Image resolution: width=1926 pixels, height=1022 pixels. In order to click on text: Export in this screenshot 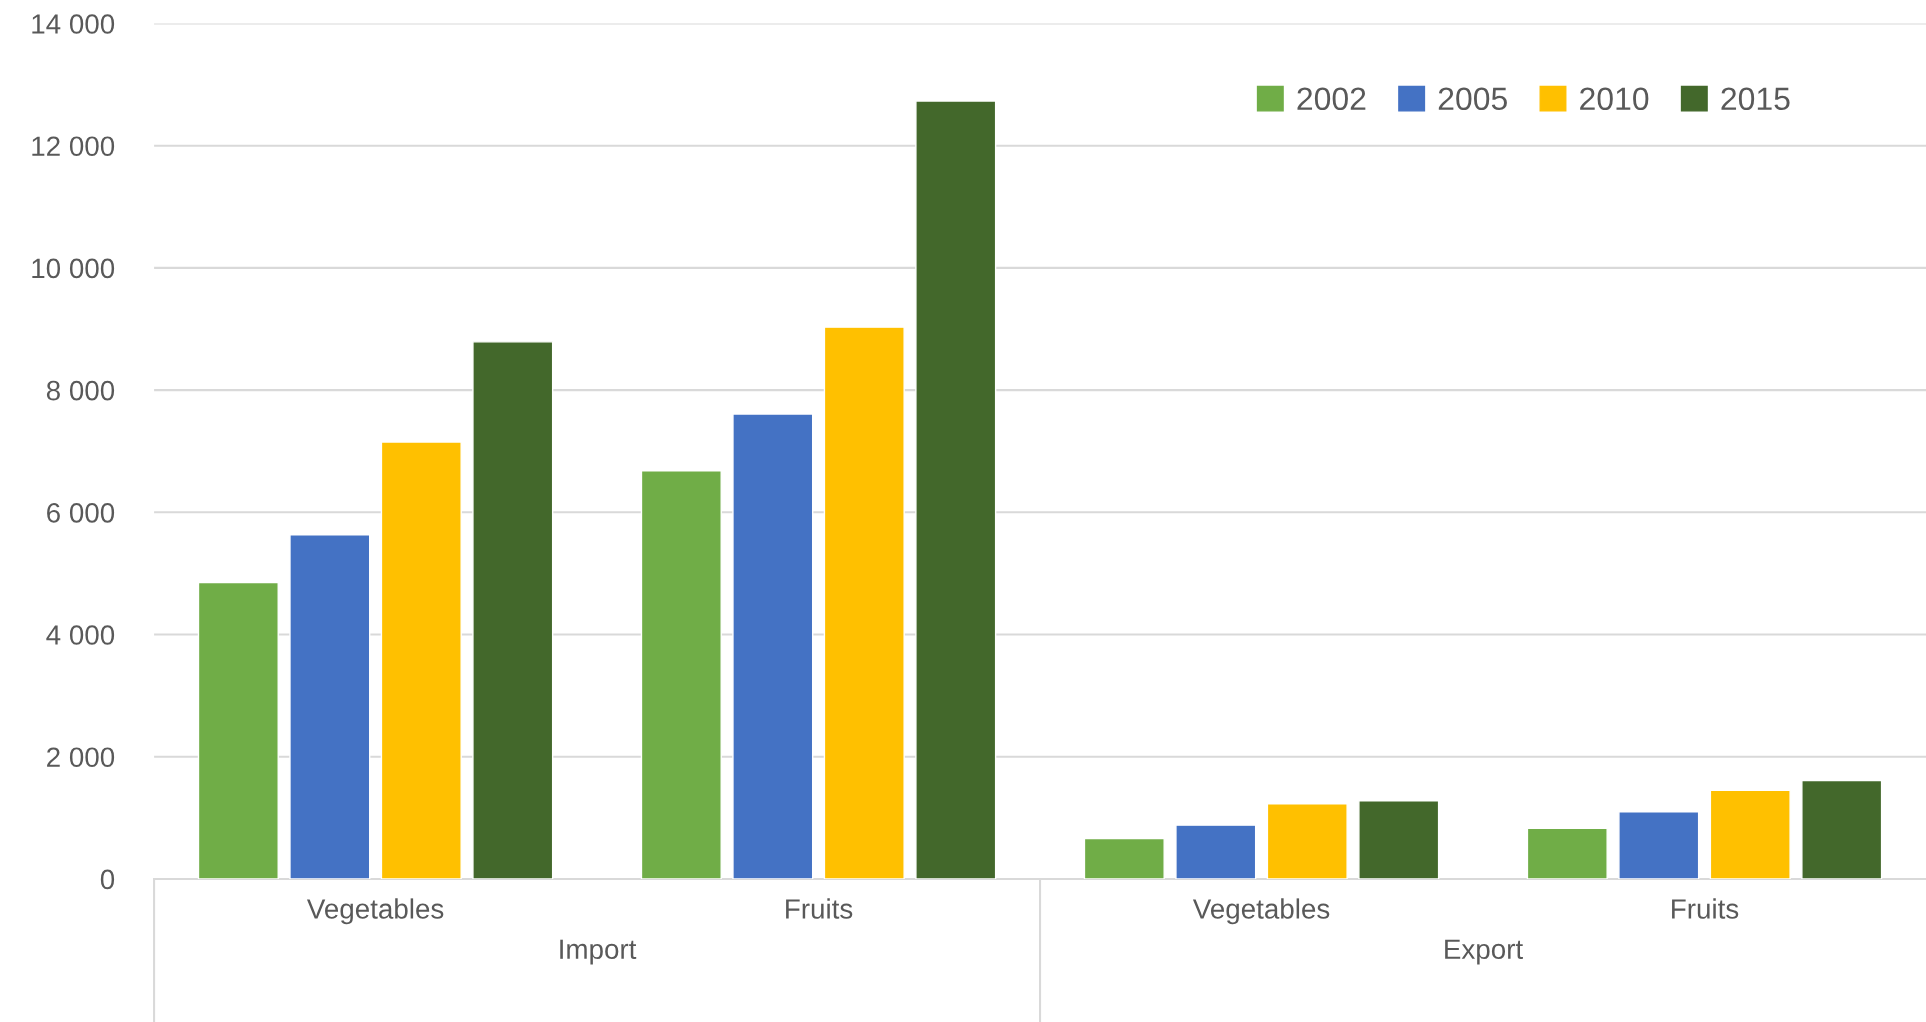, I will do `click(1484, 952)`.